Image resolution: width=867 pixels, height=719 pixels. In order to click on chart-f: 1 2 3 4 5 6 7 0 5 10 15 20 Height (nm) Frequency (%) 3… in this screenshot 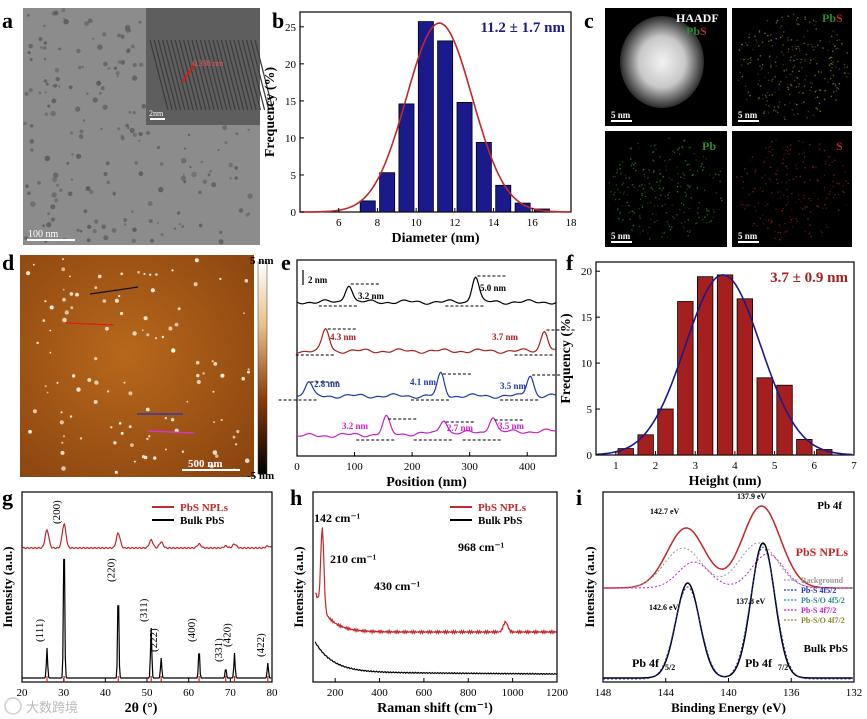, I will do `click(708, 375)`.